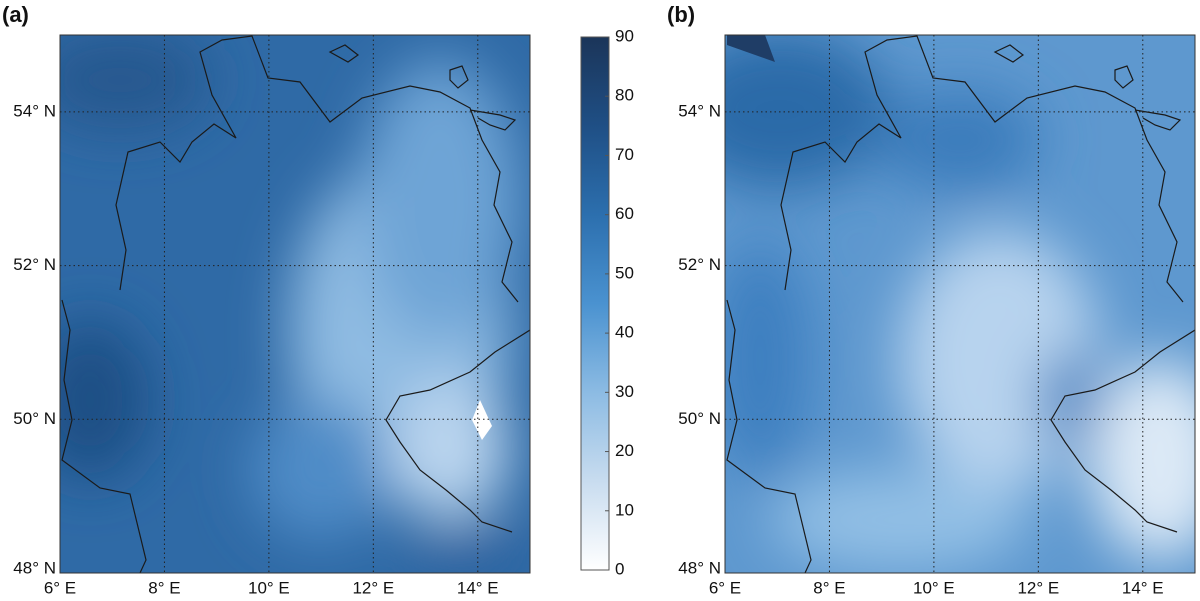 Image resolution: width=1200 pixels, height=601 pixels. I want to click on colorbar-tick-label: 30, so click(624, 391).